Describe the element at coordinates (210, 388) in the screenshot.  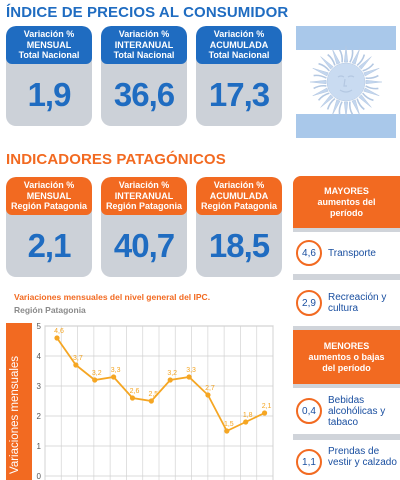
I see `data-label: 2,7` at that location.